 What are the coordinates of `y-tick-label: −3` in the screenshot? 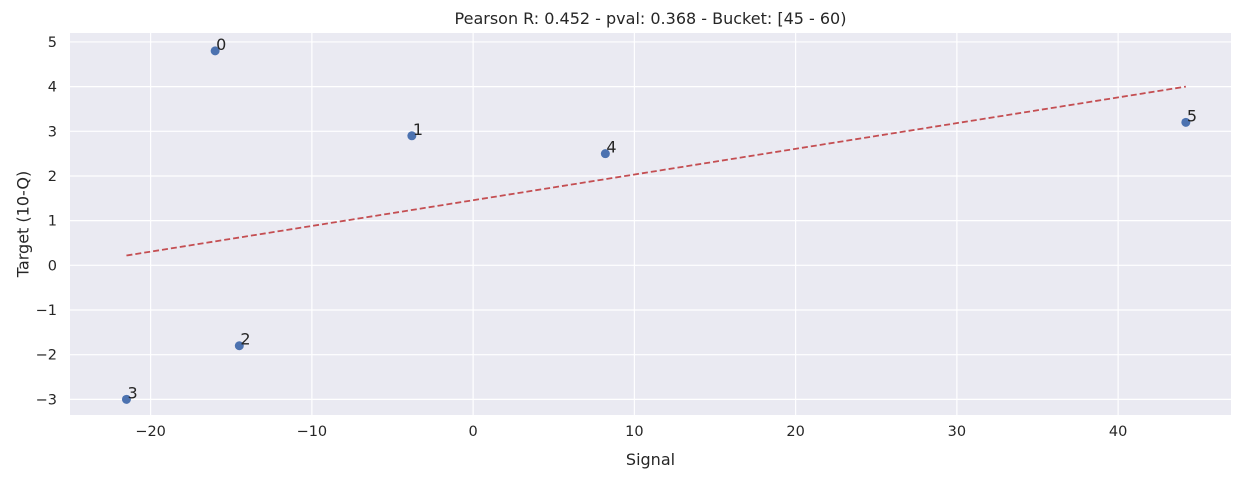 It's located at (46, 400).